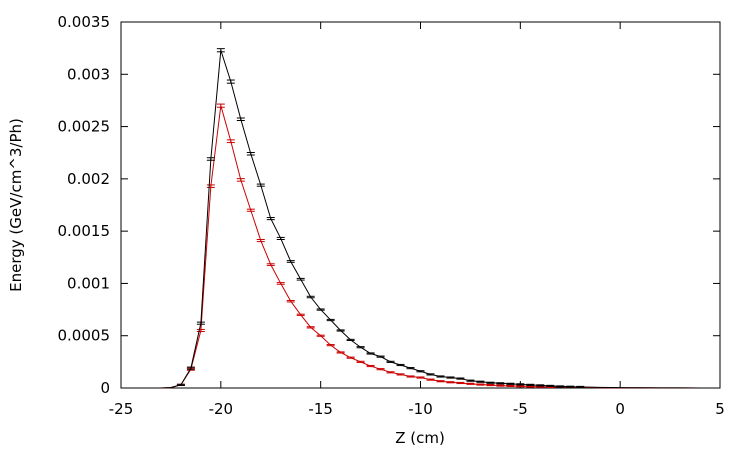 Image resolution: width=750 pixels, height=450 pixels. I want to click on x-tick-label: 0, so click(620, 409).